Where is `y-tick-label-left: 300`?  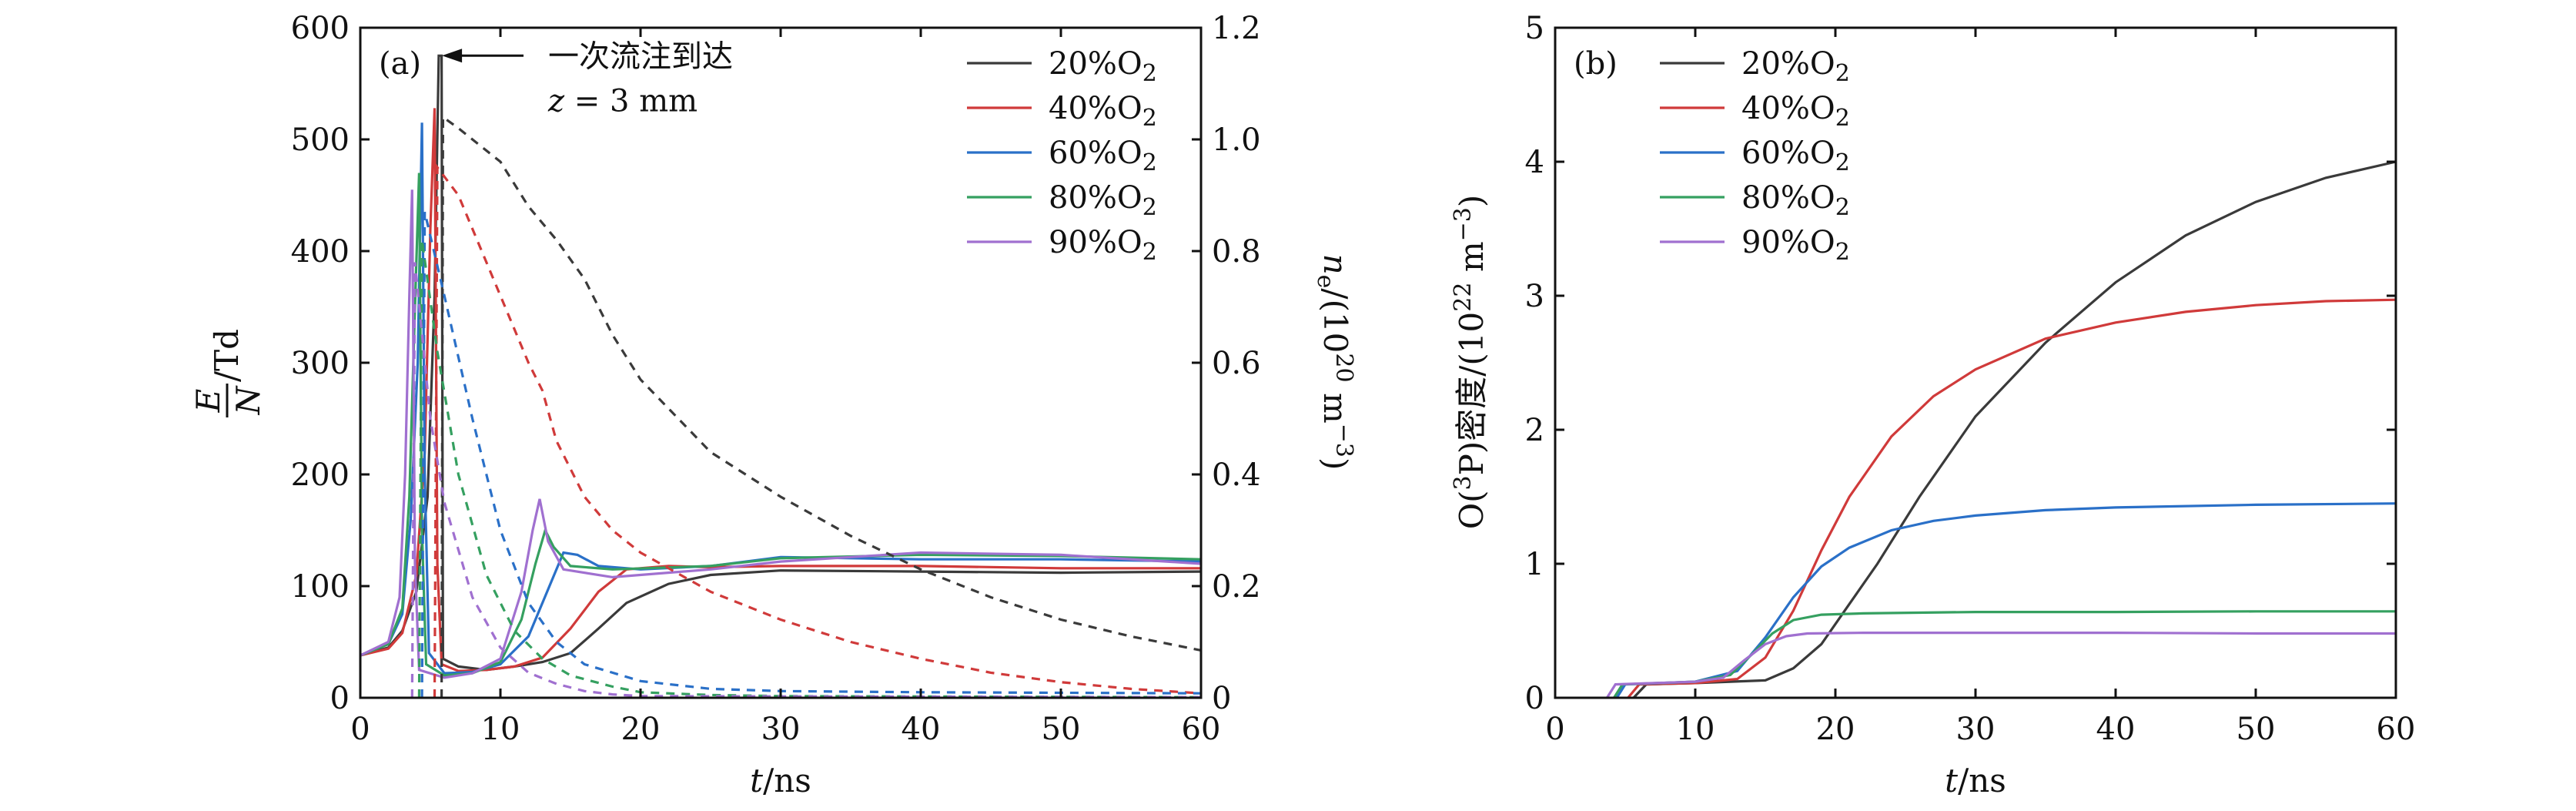 y-tick-label-left: 300 is located at coordinates (320, 363).